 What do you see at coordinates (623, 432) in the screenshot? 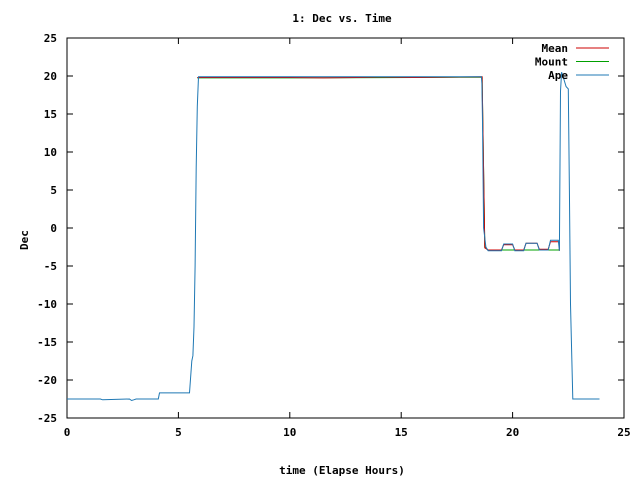
I see `x-tick-label: 25` at bounding box center [623, 432].